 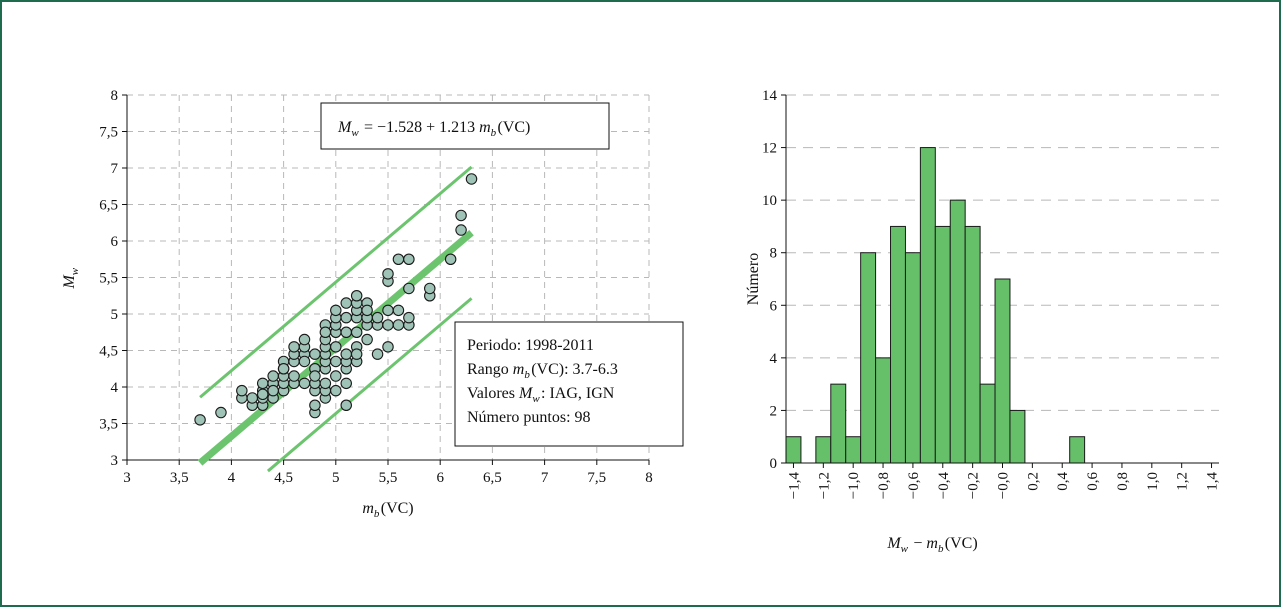 I want to click on scatter-y-tick-label: 4,5, so click(x=108, y=352).